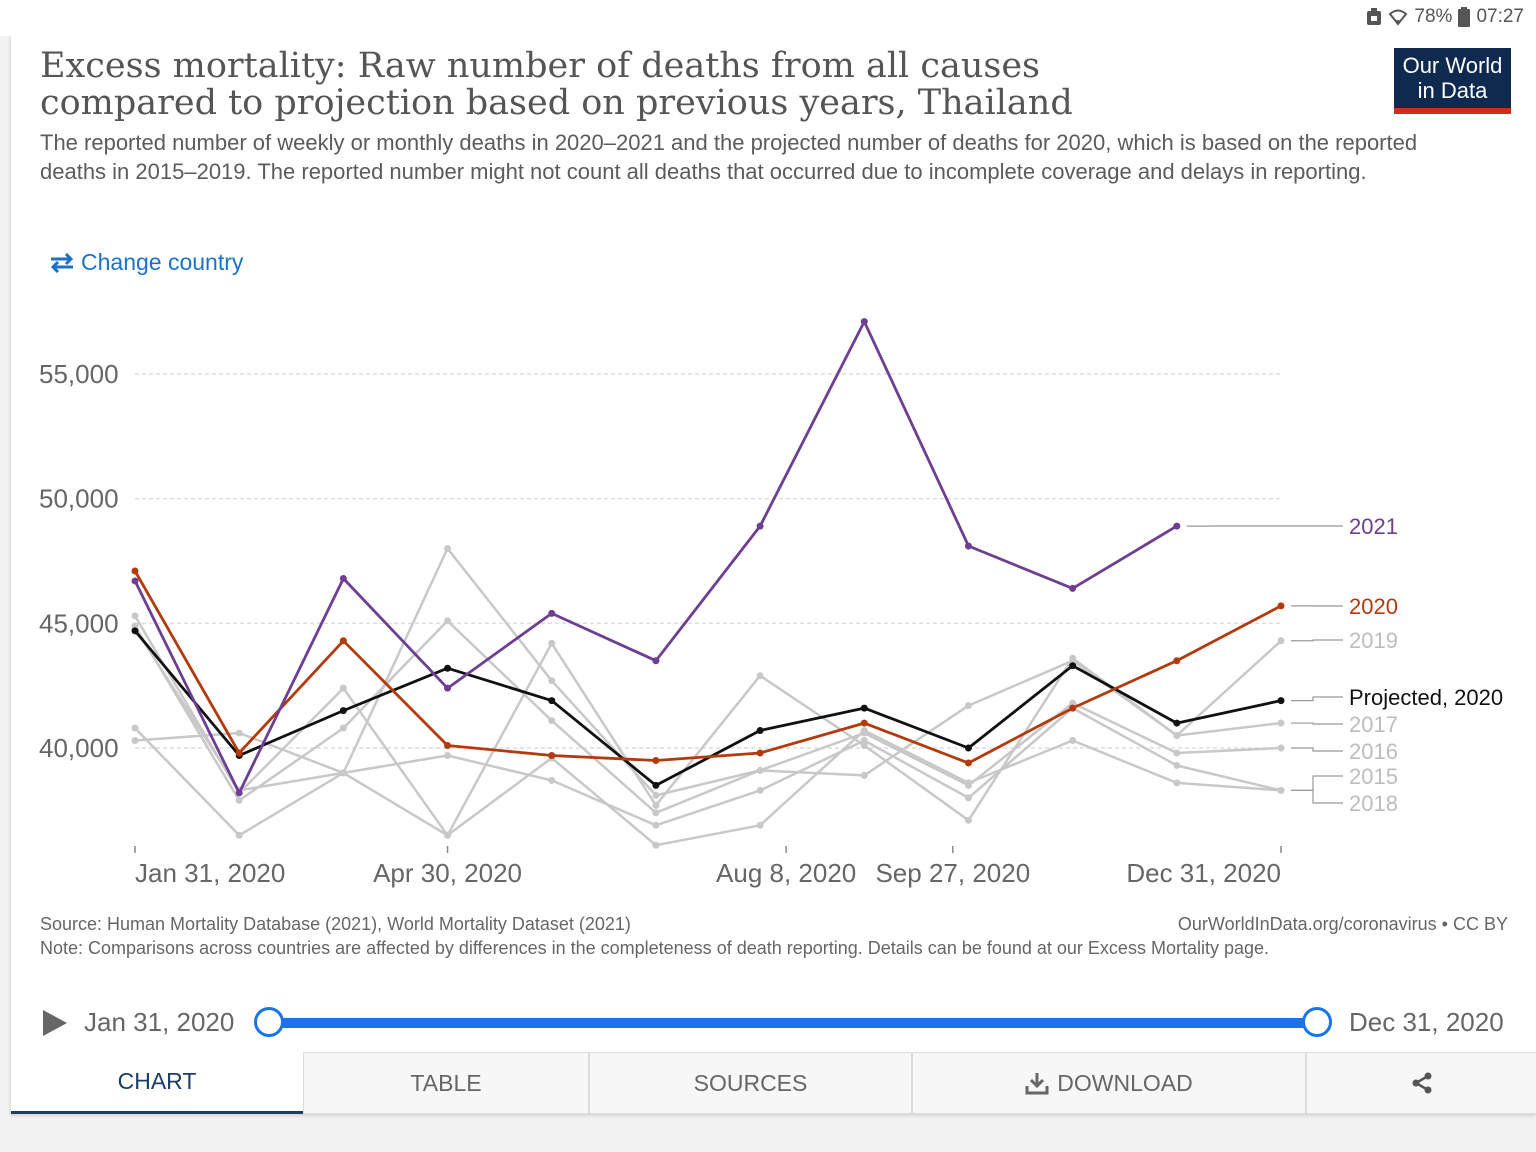 The image size is (1536, 1152). I want to click on status-icons: 78% 07:27, so click(1445, 17).